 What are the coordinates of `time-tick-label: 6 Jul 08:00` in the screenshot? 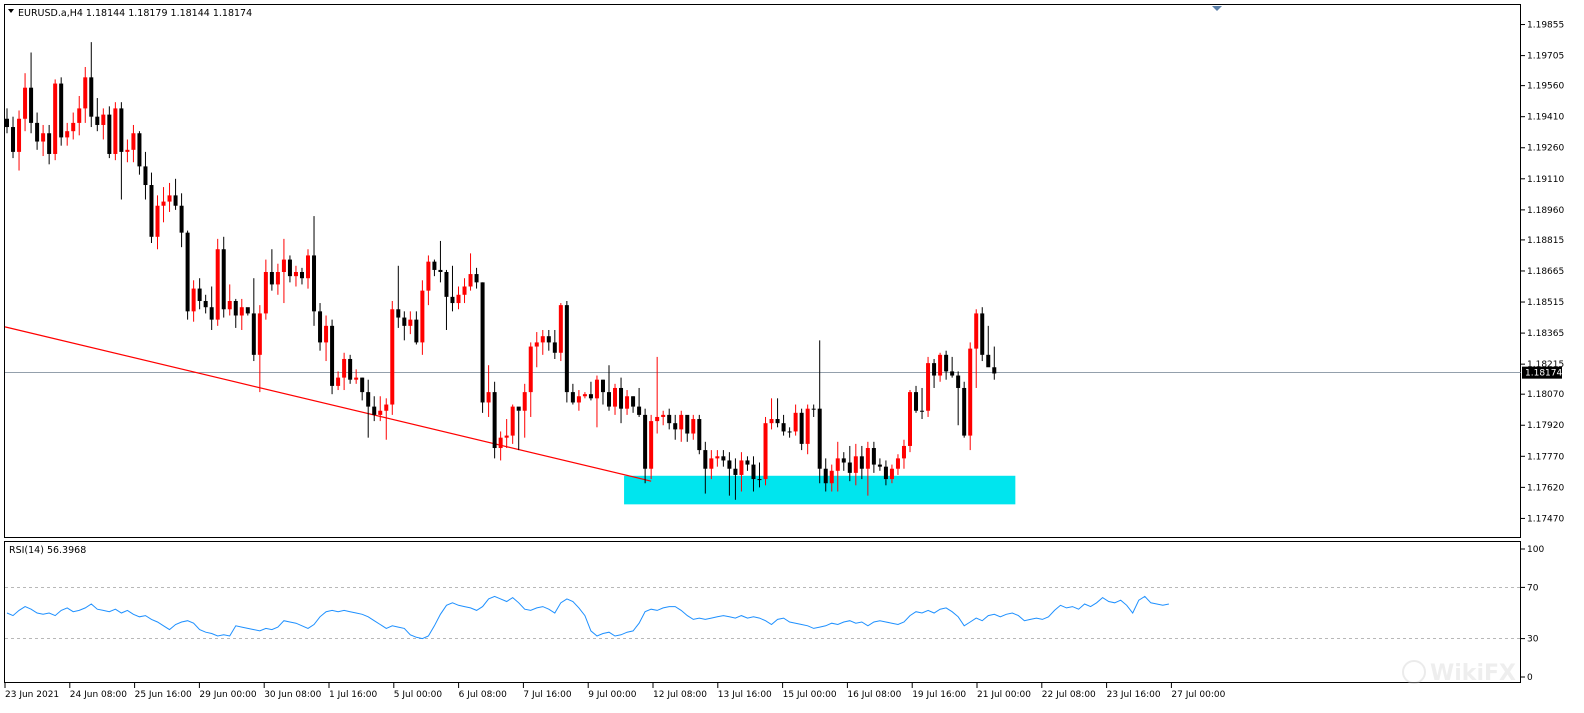 It's located at (483, 695).